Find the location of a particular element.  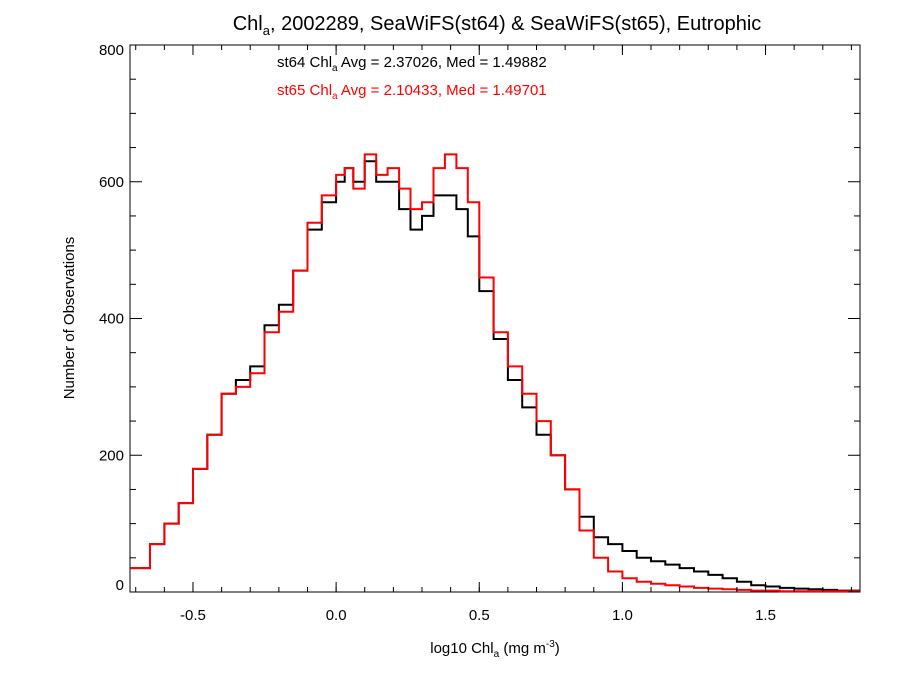

annotation-st65-sub: a is located at coordinates (335, 96).